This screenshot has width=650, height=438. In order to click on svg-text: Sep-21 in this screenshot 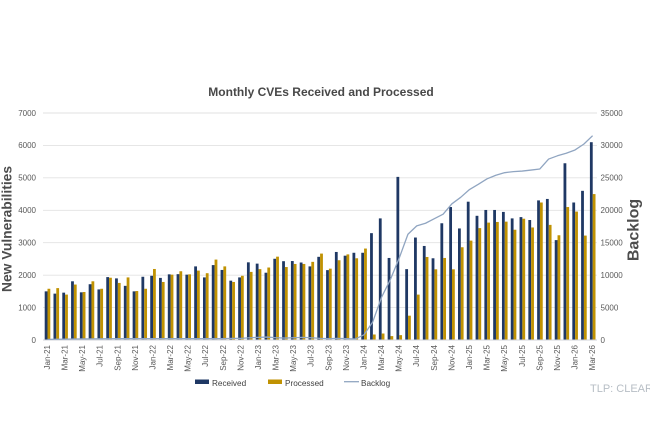, I will do `click(117, 357)`.